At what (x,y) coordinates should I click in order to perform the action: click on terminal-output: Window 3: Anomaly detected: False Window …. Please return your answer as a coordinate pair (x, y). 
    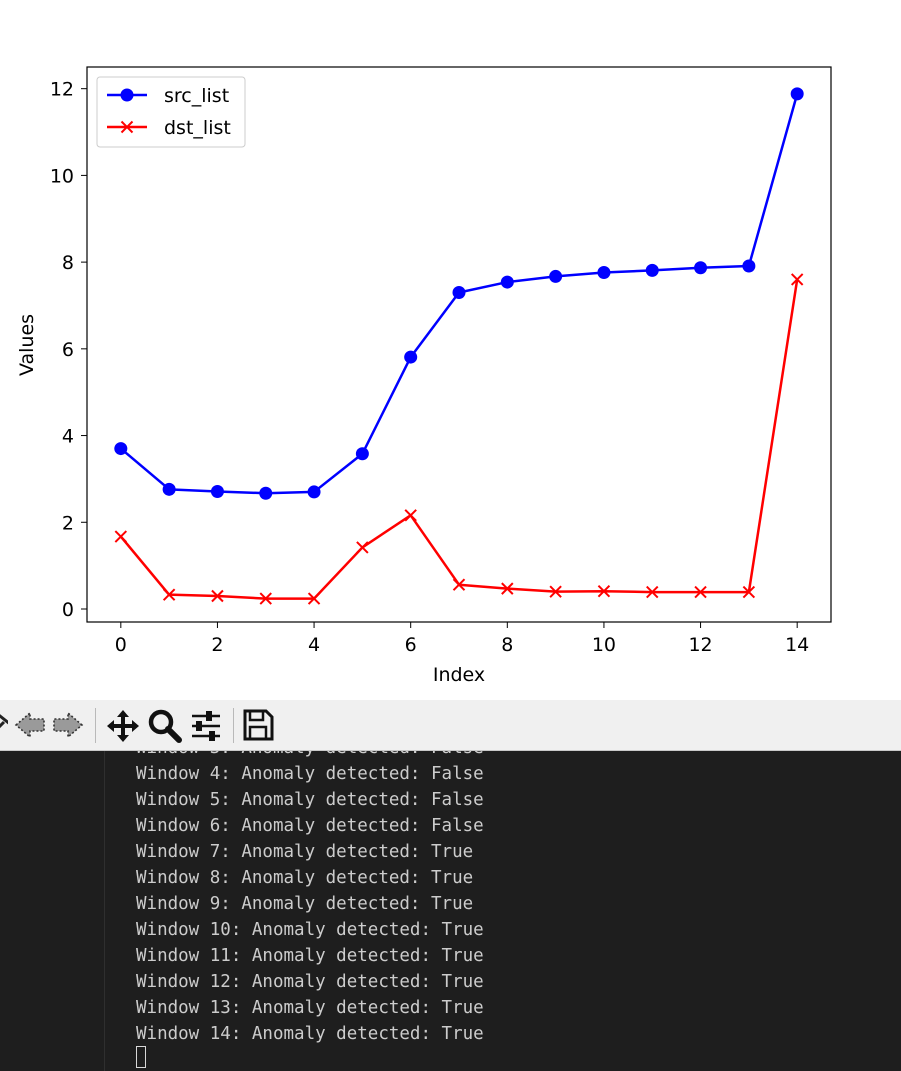
    Looking at the image, I should click on (310, 899).